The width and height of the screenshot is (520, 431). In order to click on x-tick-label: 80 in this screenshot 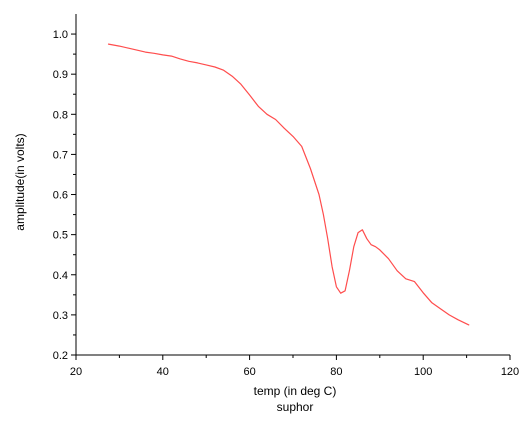, I will do `click(336, 372)`.